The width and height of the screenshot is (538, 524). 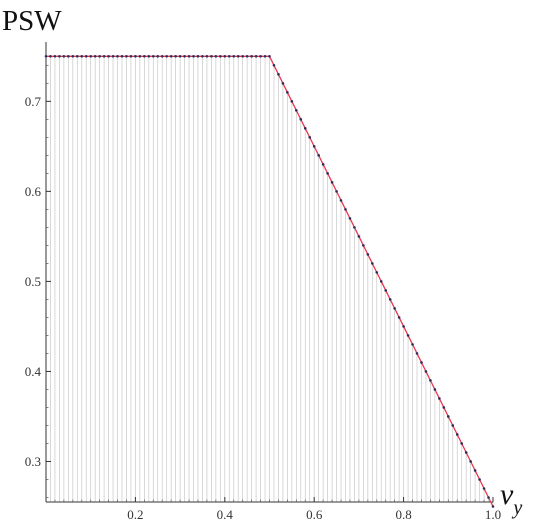 I want to click on x-axis-title-subscript: y, so click(x=516, y=508).